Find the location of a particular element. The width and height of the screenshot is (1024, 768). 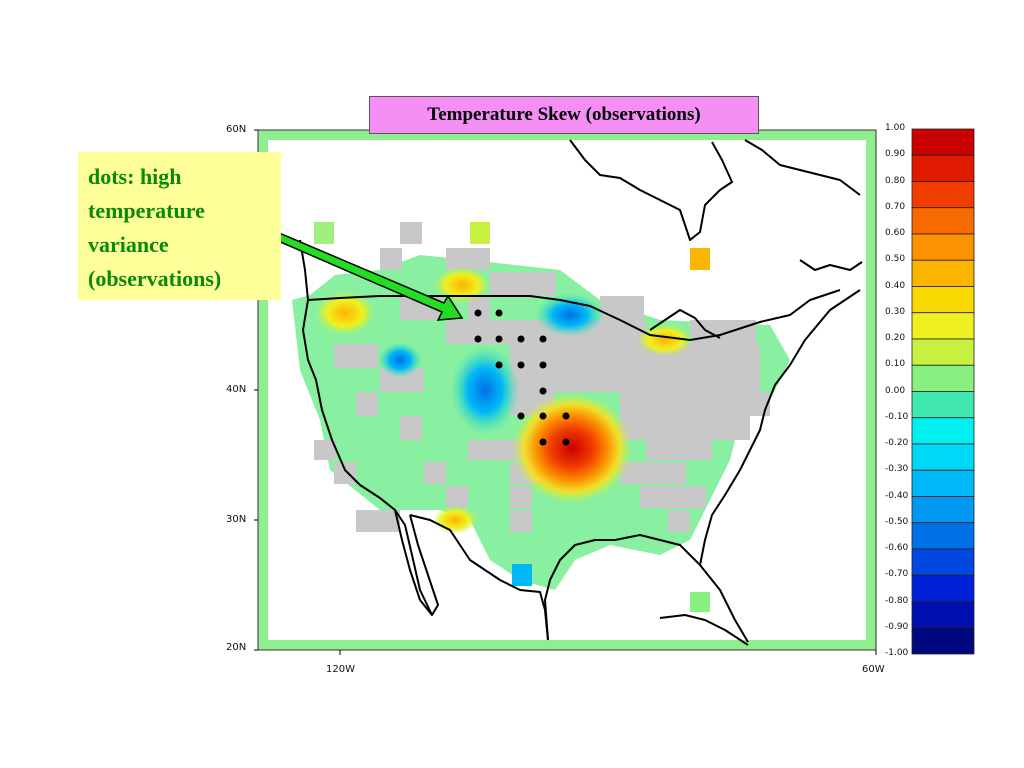

lon-label-120w: 120W is located at coordinates (340, 669).